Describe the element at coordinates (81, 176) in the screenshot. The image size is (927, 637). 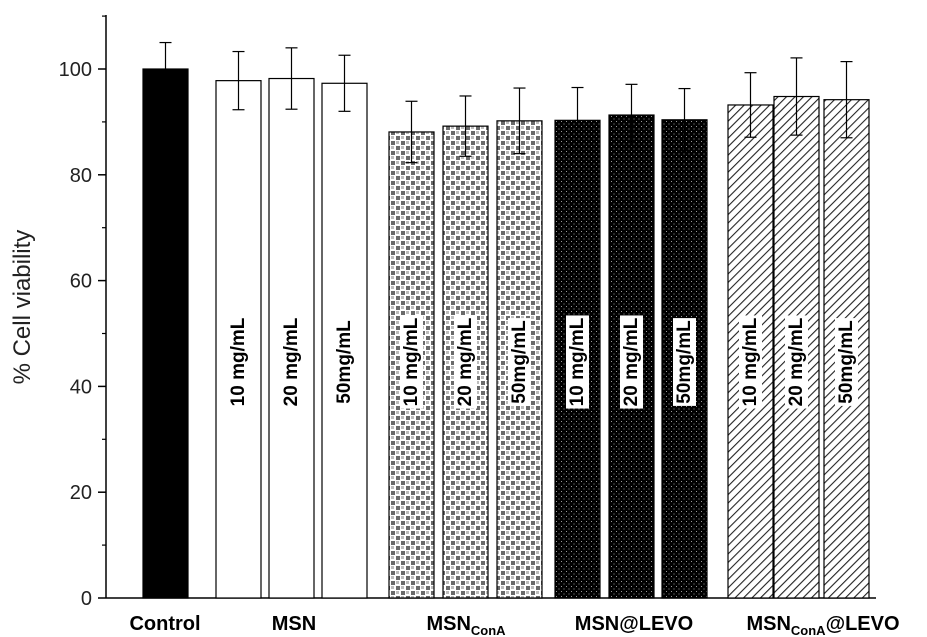
I see `y-tick-label: 80` at that location.